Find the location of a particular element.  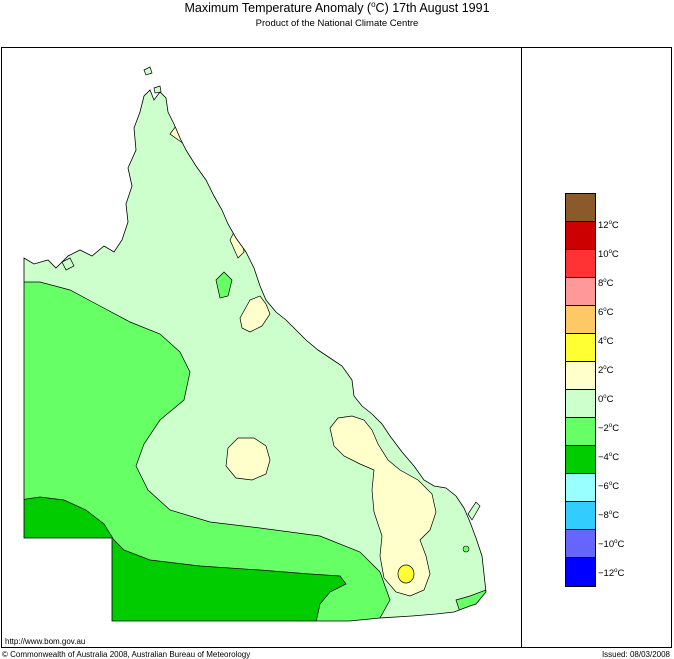

legend-swatch-brown is located at coordinates (580, 208).